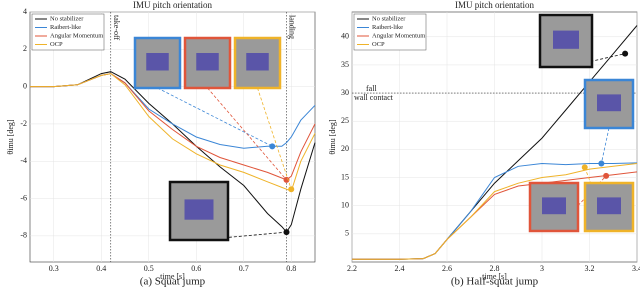 The width and height of the screenshot is (640, 294). I want to click on y-tick-label: 40, so click(345, 36).